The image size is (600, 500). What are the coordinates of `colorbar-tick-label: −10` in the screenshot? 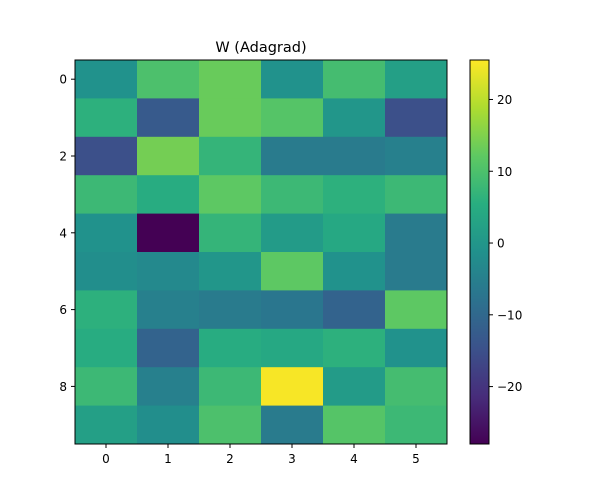 It's located at (509, 315).